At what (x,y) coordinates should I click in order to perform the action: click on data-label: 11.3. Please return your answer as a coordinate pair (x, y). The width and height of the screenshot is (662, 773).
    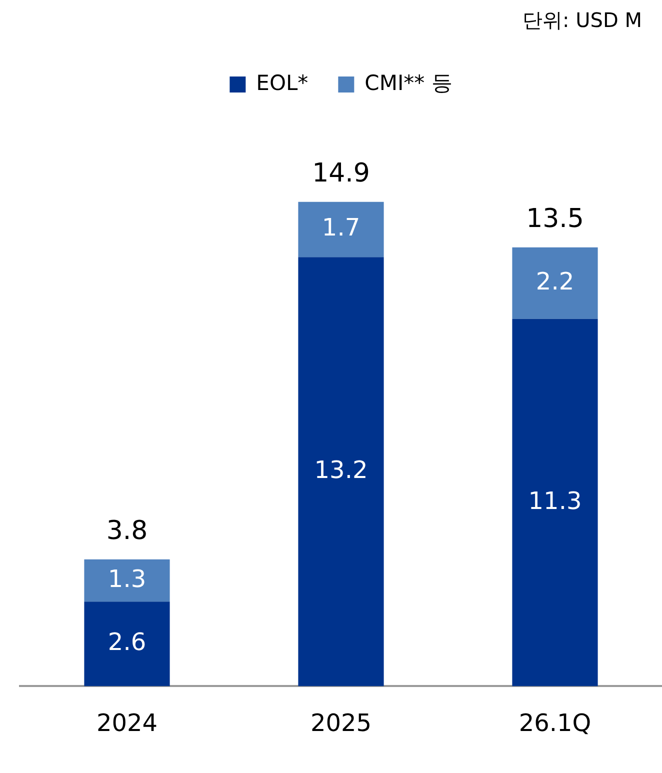
    Looking at the image, I should click on (555, 500).